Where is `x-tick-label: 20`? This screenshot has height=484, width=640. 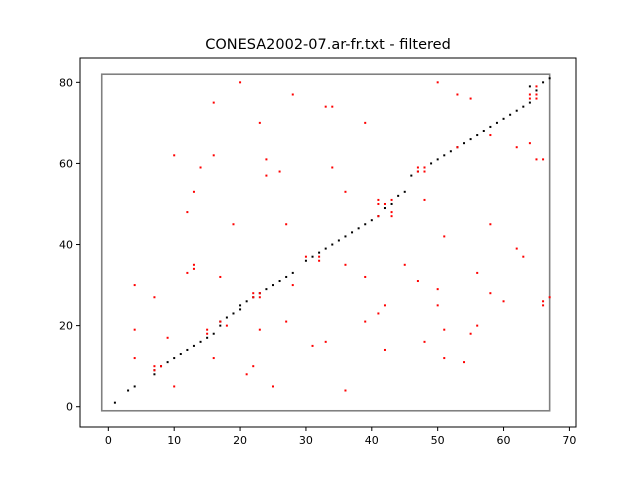 x-tick-label: 20 is located at coordinates (240, 440).